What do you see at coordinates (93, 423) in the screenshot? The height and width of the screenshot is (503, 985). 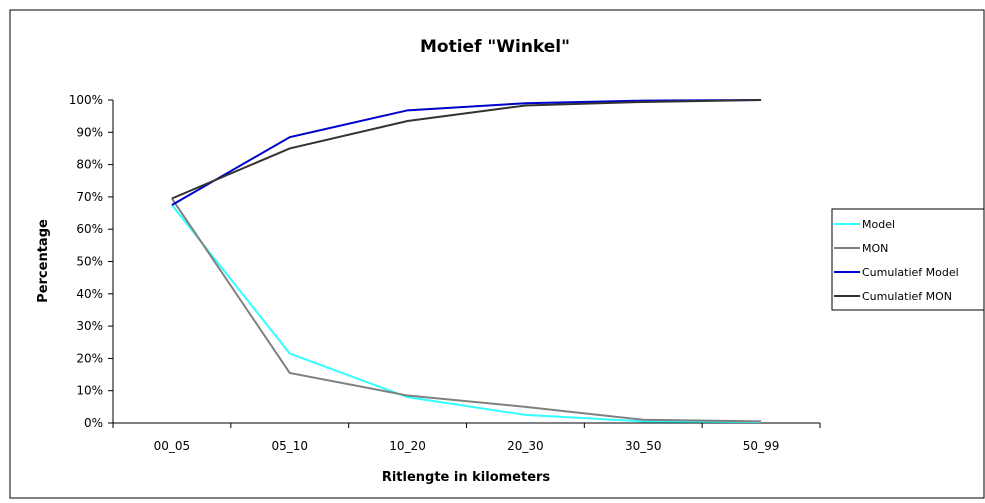 I see `y-tick-label: 0%` at bounding box center [93, 423].